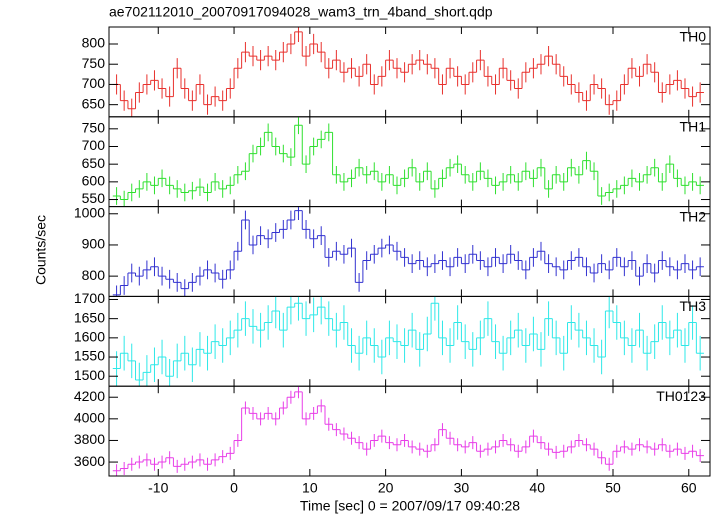 This screenshot has height=516, width=717. Describe the element at coordinates (89, 298) in the screenshot. I see `y-tick-label: 1700` at that location.